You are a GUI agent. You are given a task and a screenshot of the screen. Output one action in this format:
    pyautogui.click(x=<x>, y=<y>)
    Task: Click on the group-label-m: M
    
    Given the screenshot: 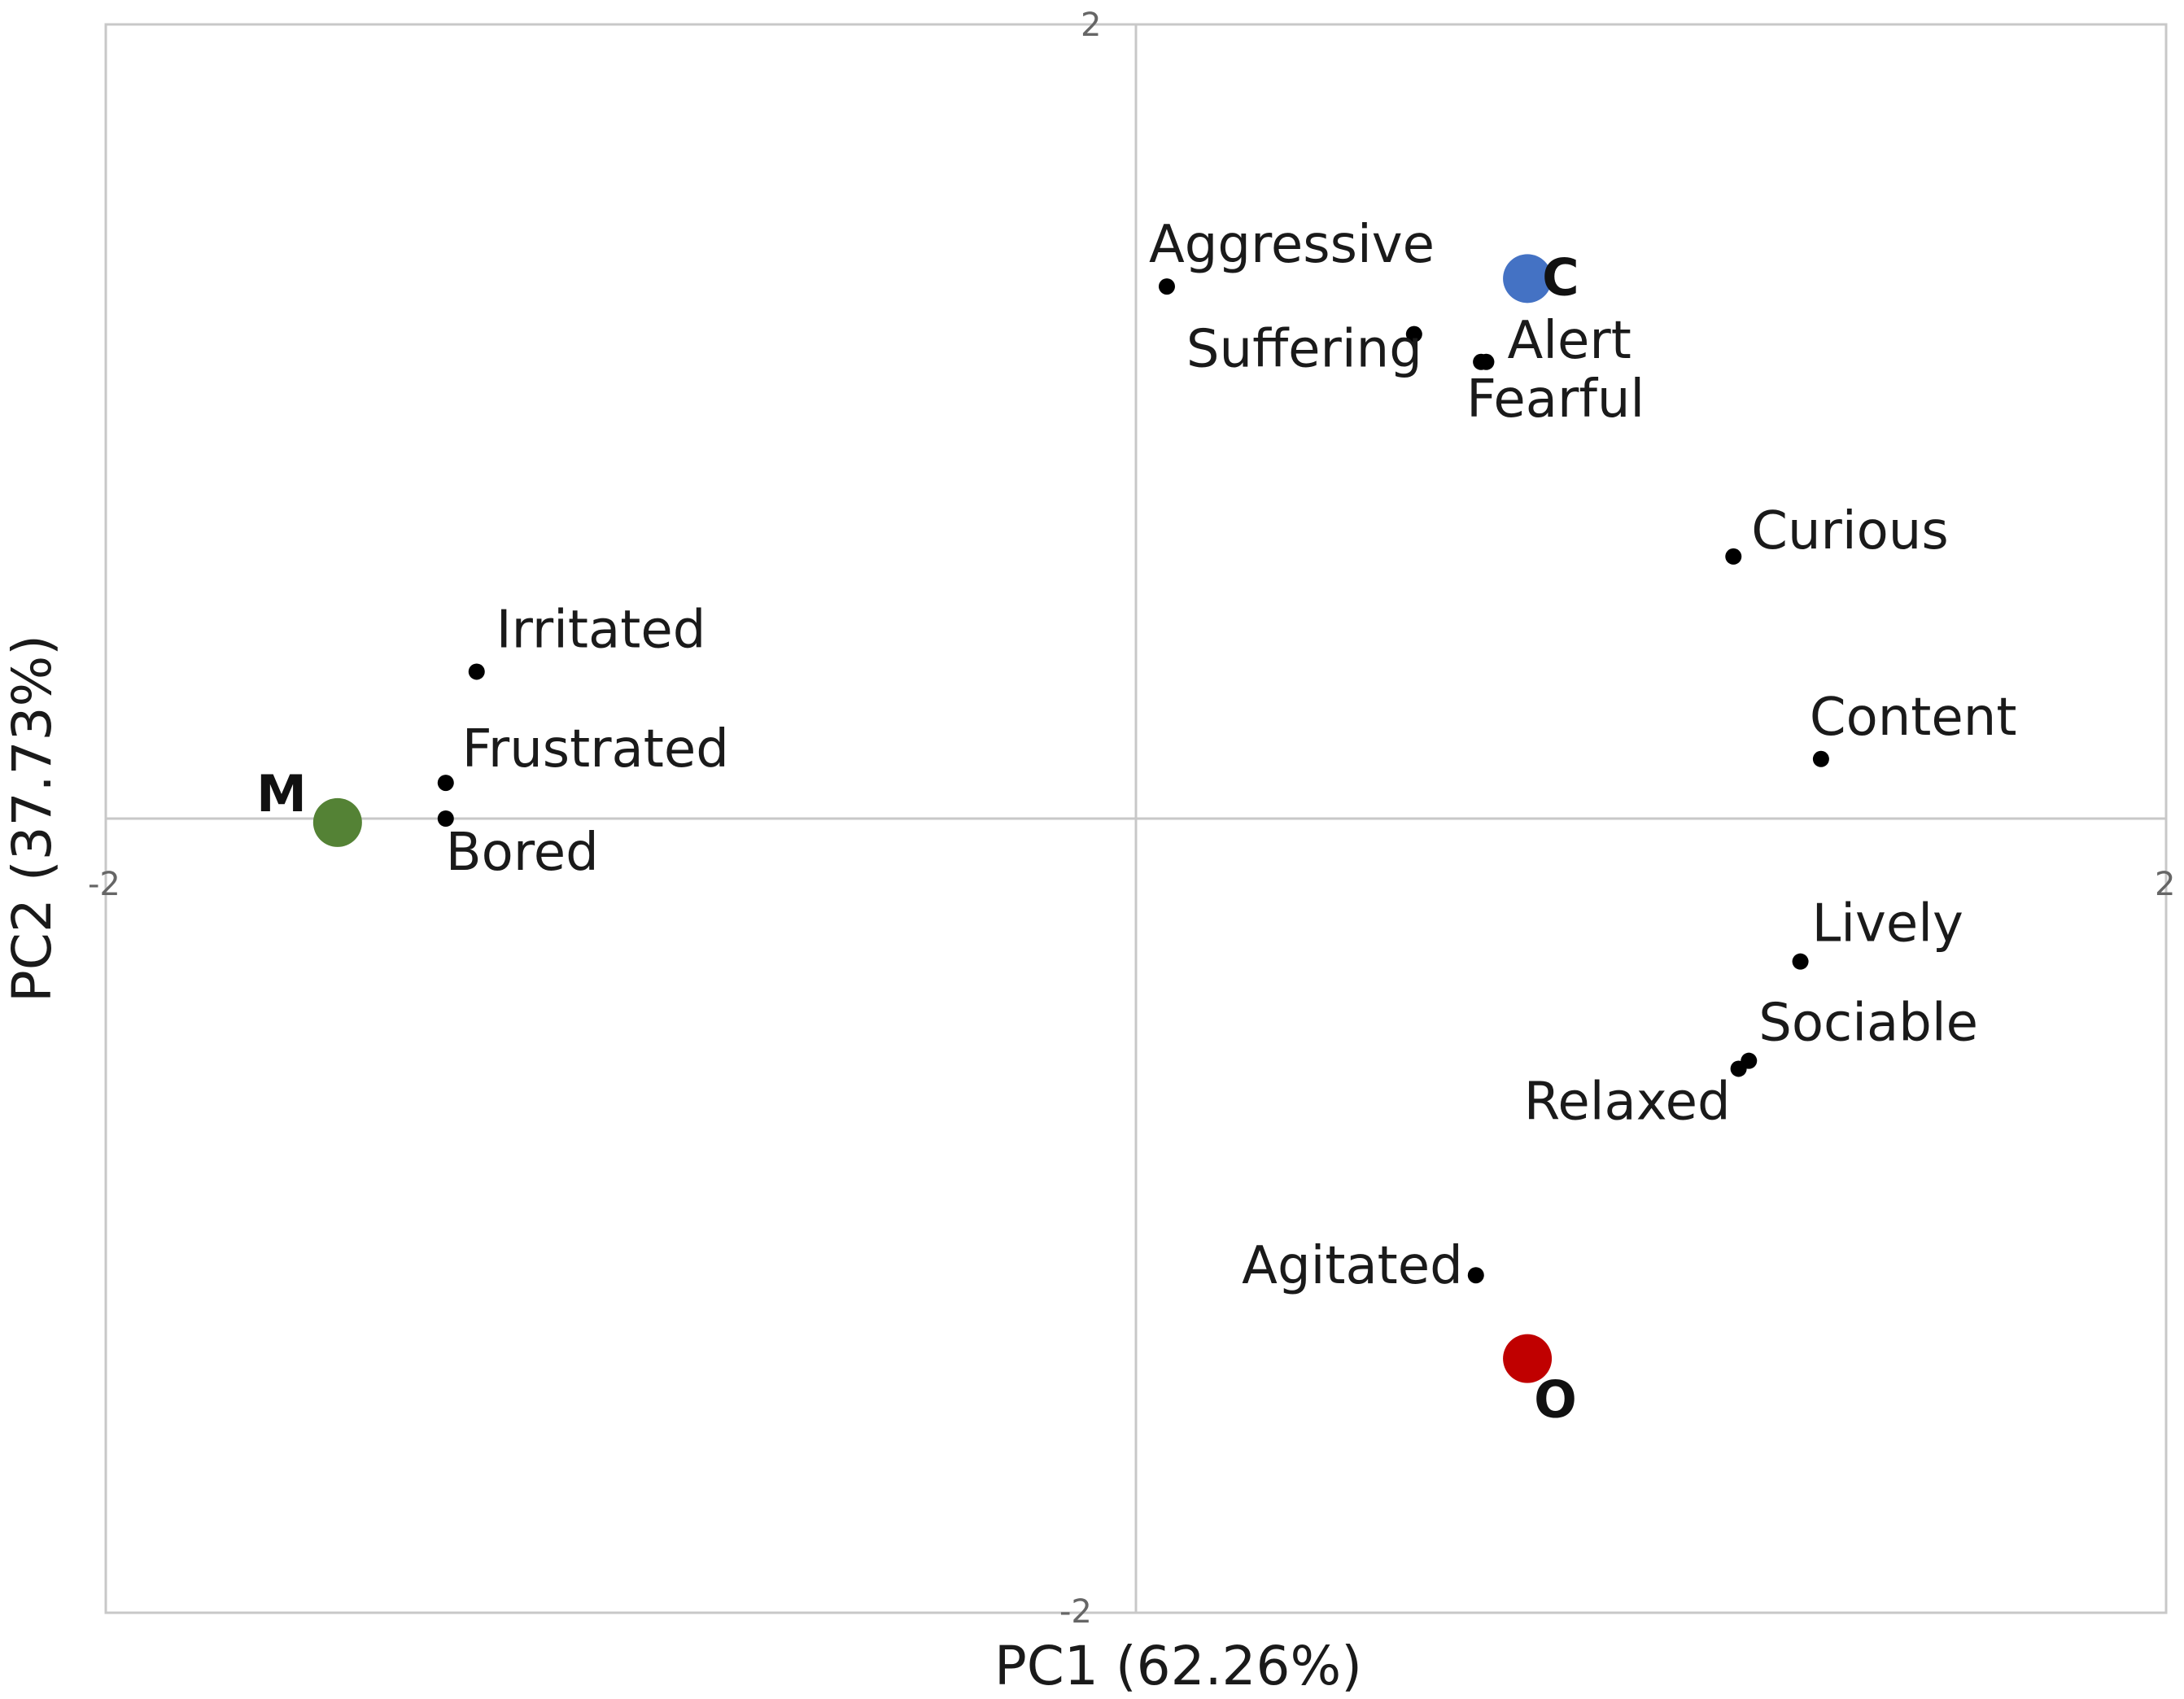 What is the action you would take?
    pyautogui.click(x=282, y=794)
    